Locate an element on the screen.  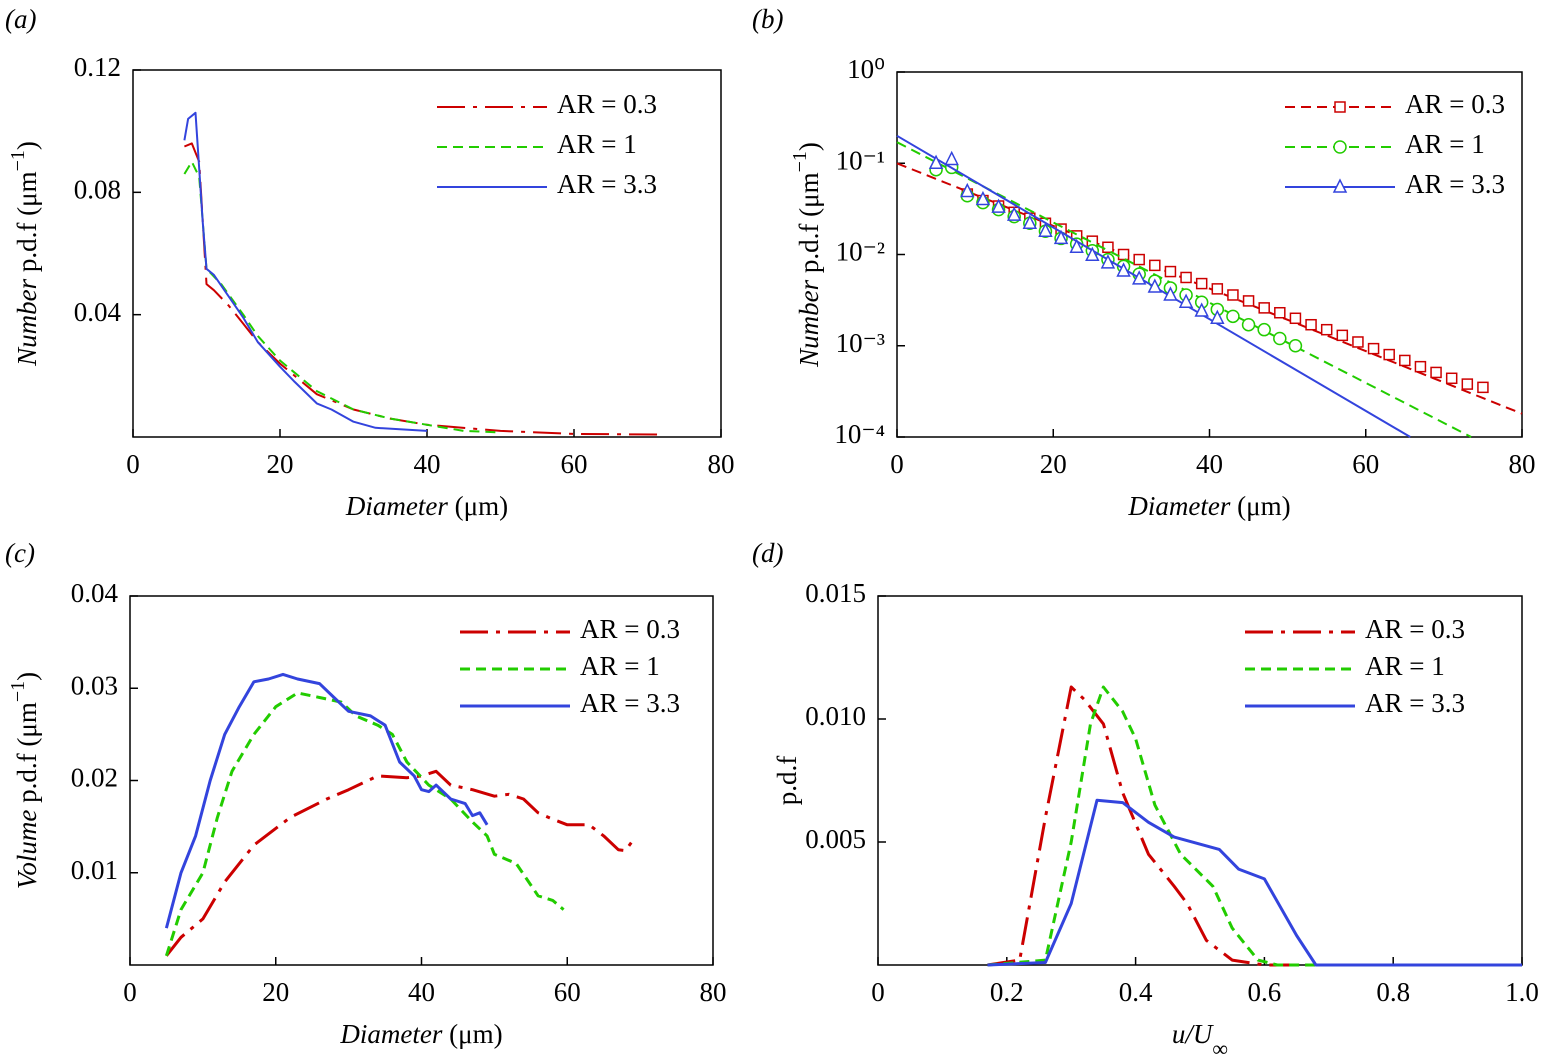
y-tick-label: 0.010 is located at coordinates (835, 716).